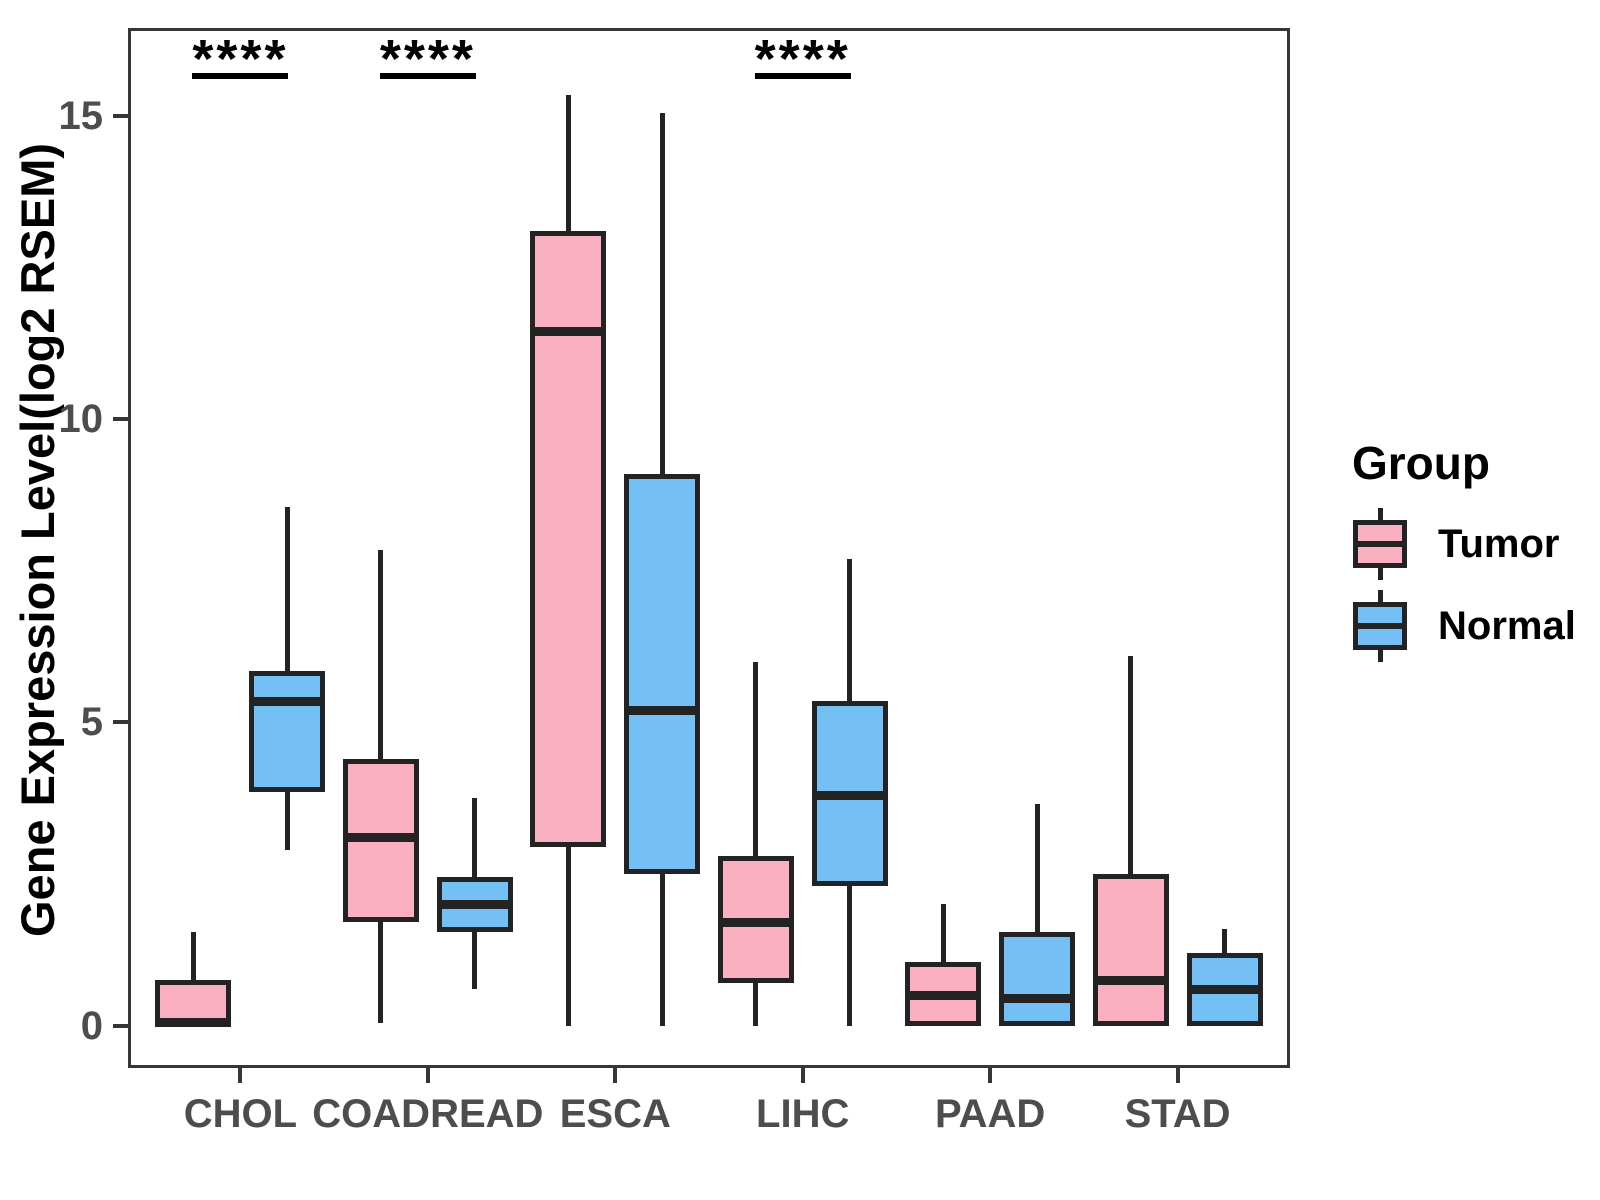  What do you see at coordinates (1037, 998) in the screenshot?
I see `boxplot-paad-normal-median` at bounding box center [1037, 998].